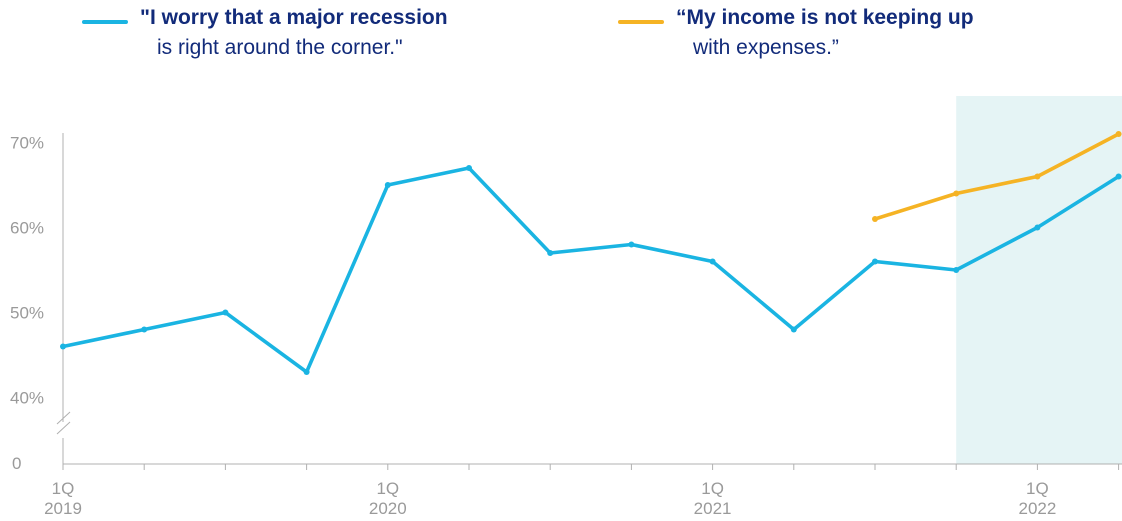 Image resolution: width=1122 pixels, height=521 pixels. Describe the element at coordinates (280, 47) in the screenshot. I see `legend-label-recession-line2: is right around the corner."` at that location.